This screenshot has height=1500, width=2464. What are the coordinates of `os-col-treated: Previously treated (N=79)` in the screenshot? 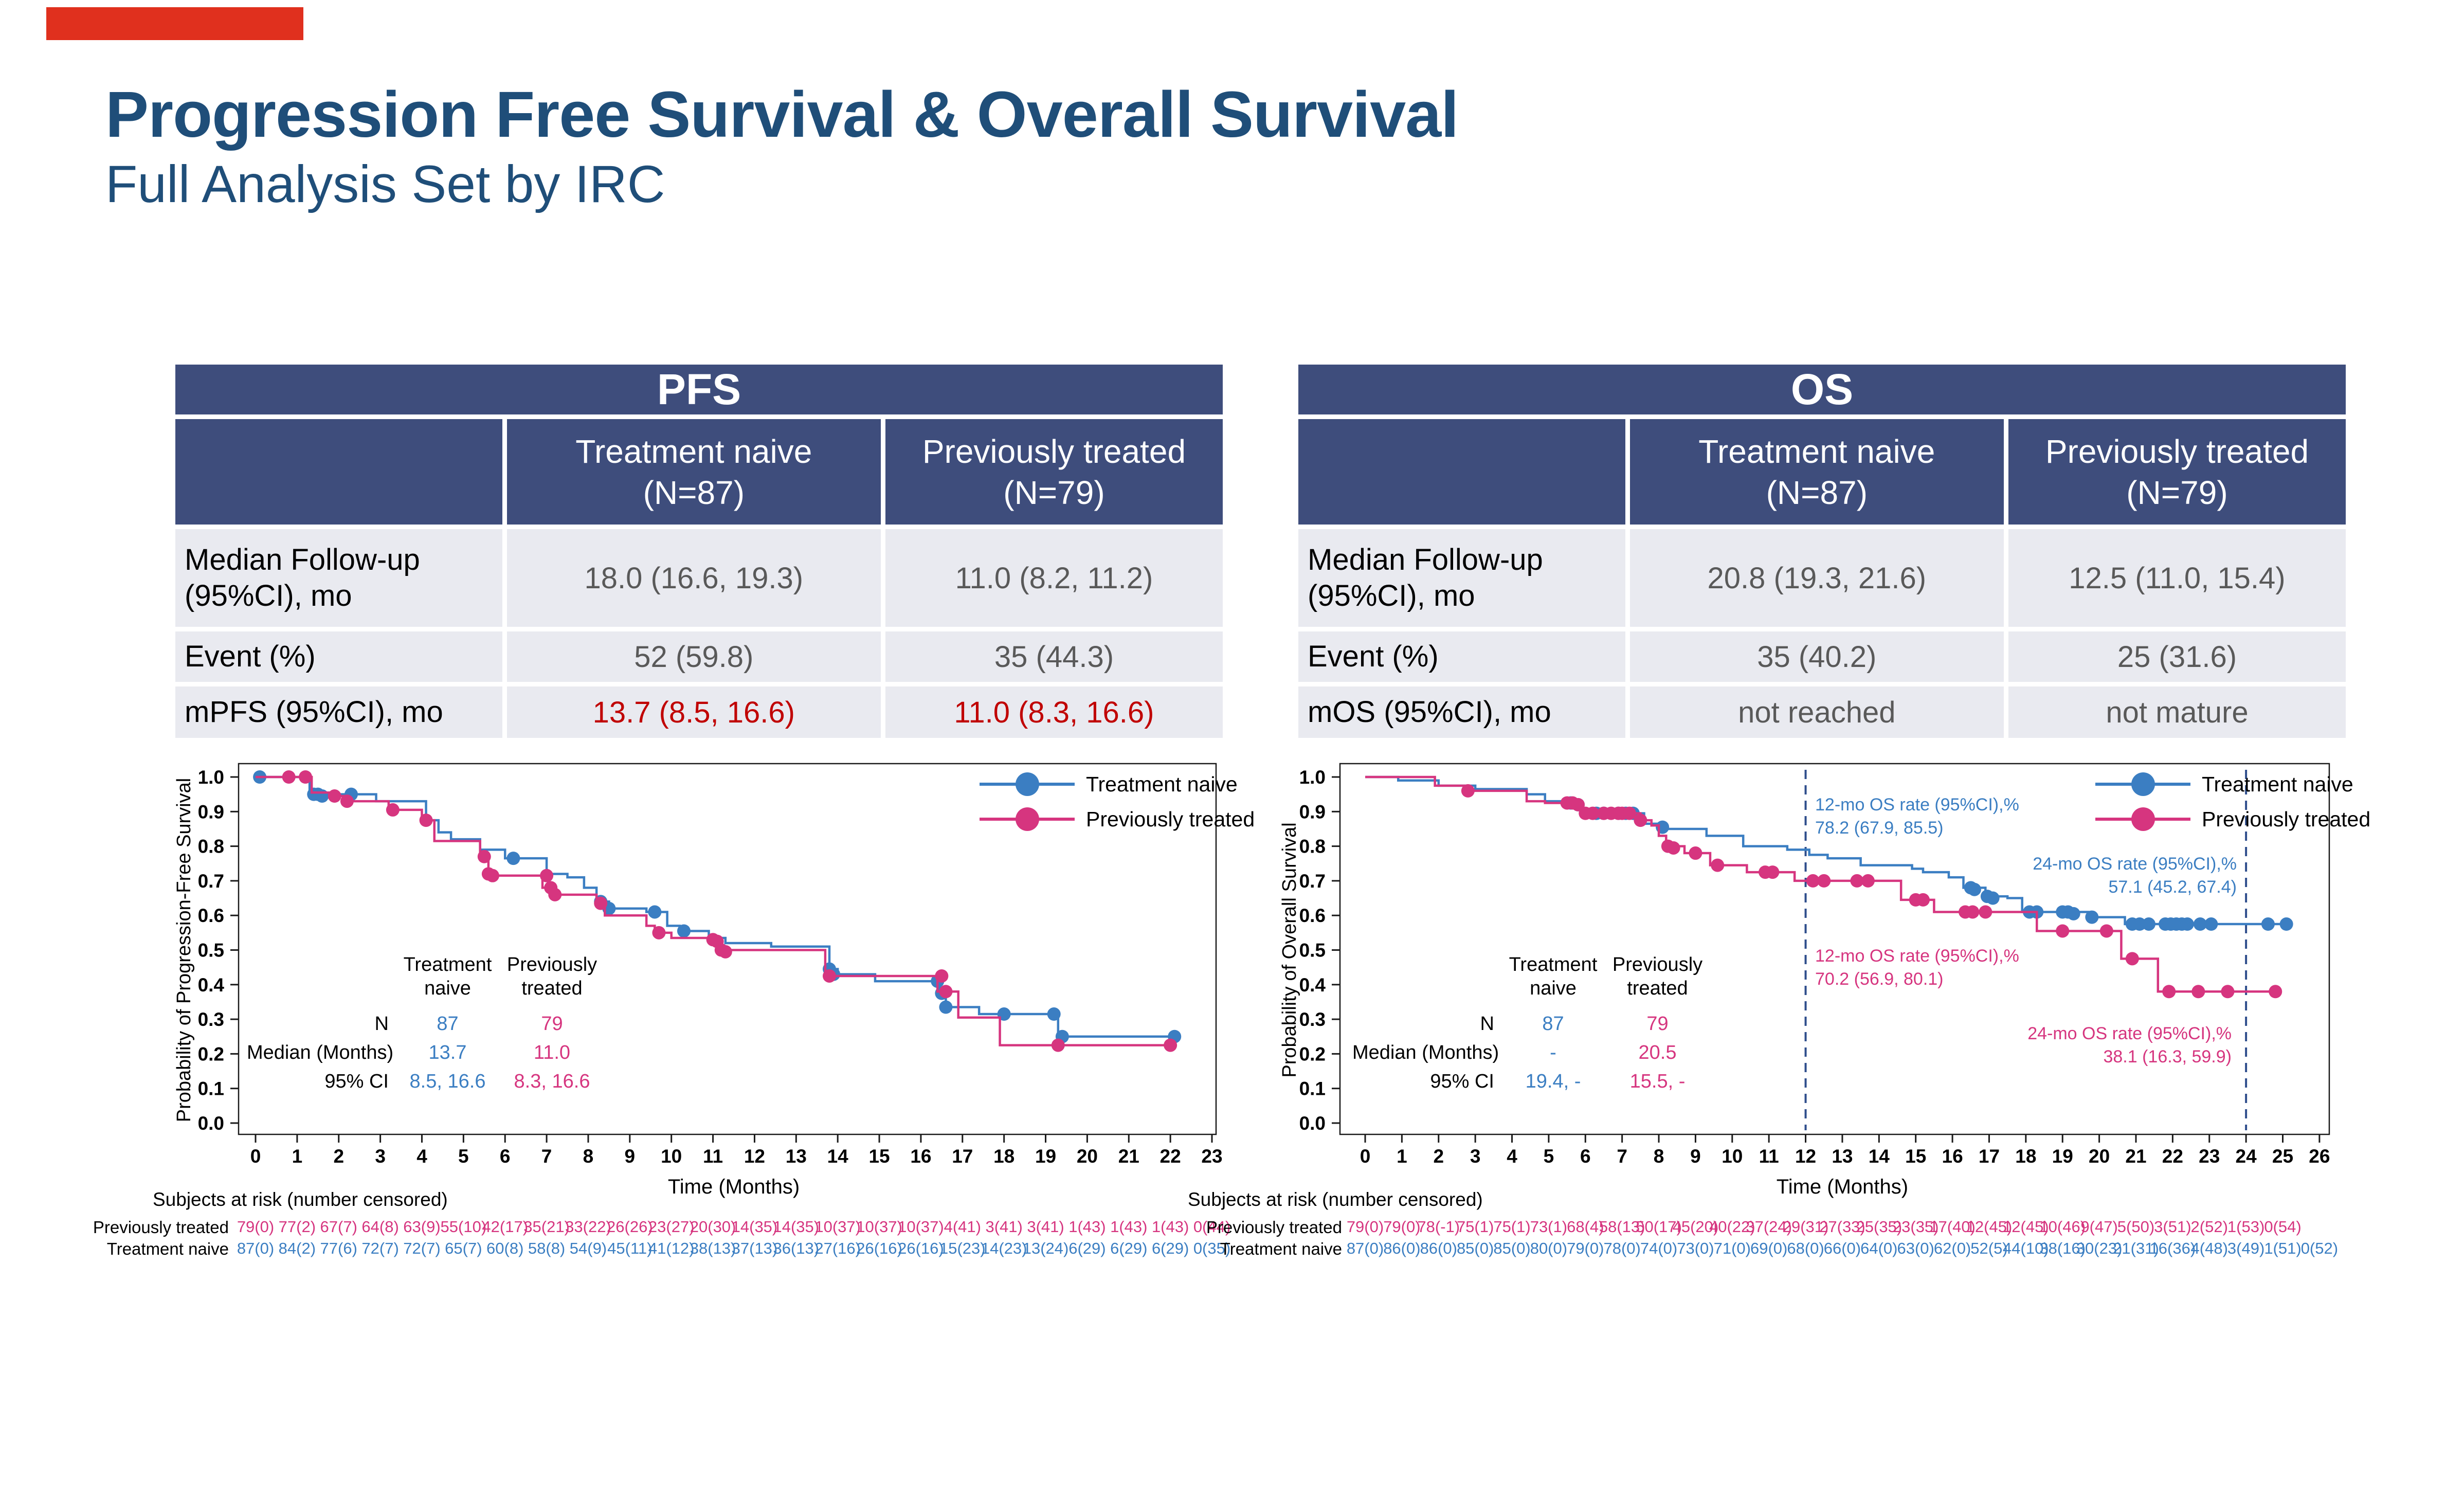 It's located at (2177, 472).